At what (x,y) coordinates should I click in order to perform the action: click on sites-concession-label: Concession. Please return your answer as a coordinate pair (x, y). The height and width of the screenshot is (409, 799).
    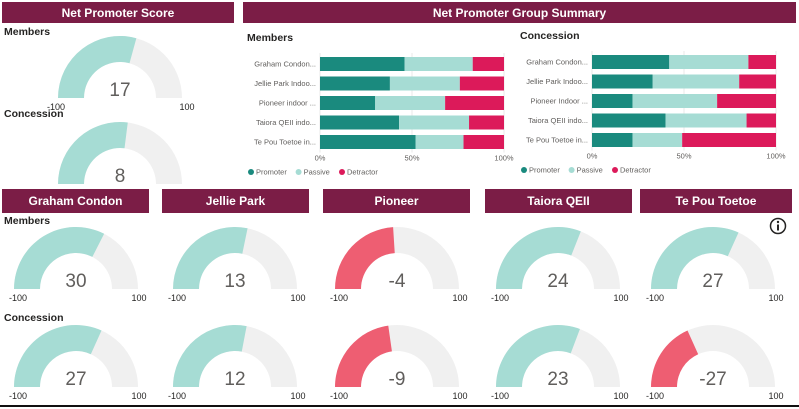
    Looking at the image, I should click on (34, 318).